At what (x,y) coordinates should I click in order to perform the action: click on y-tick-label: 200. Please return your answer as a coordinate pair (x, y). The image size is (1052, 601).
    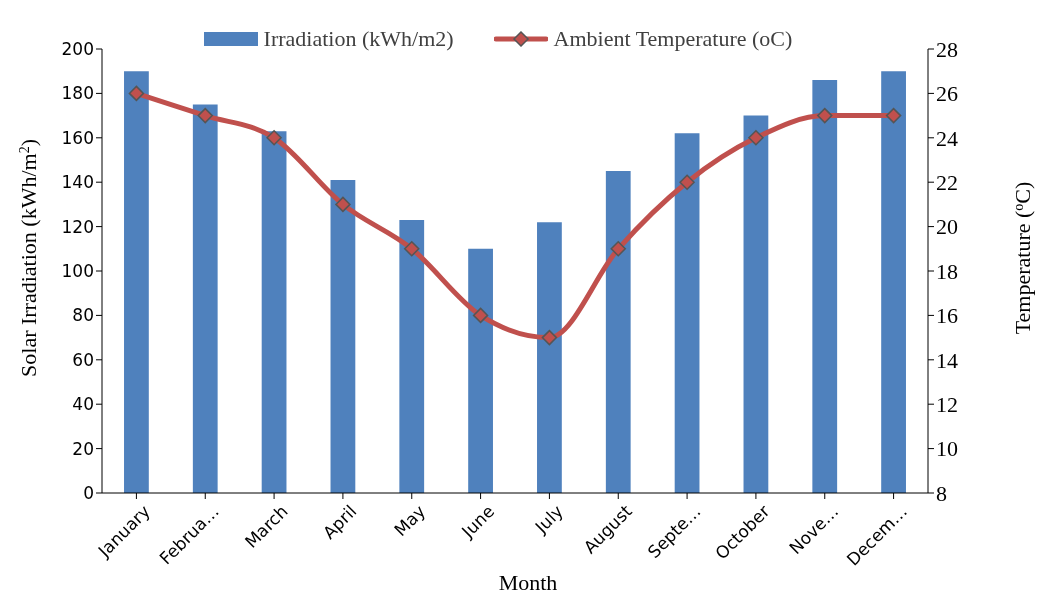
    Looking at the image, I should click on (77, 49).